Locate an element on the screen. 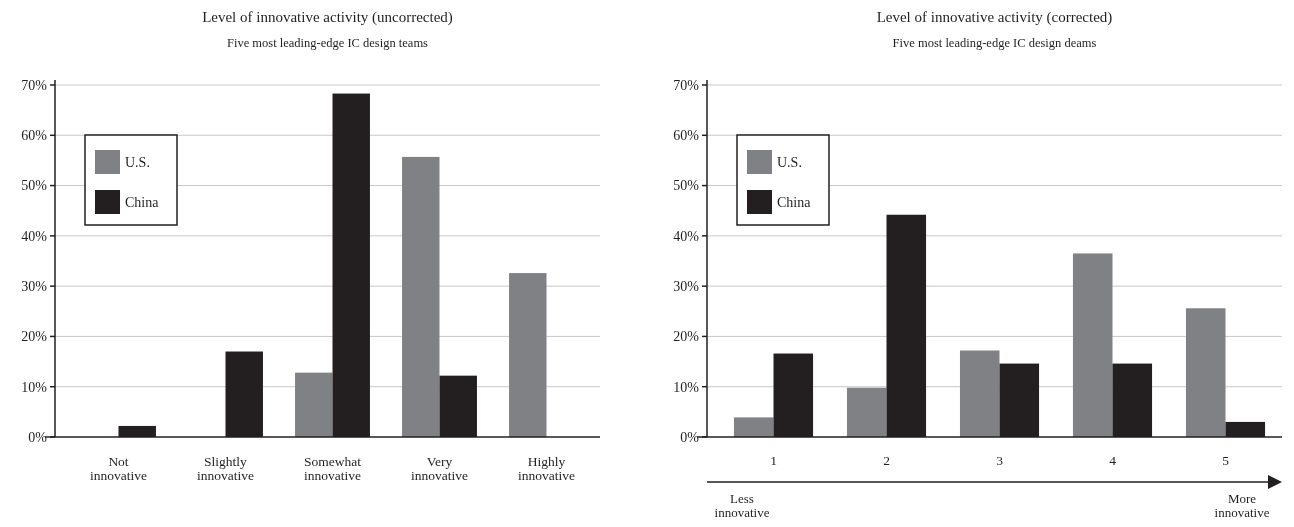 The width and height of the screenshot is (1294, 527). x-tick-label: 1 is located at coordinates (773, 460).